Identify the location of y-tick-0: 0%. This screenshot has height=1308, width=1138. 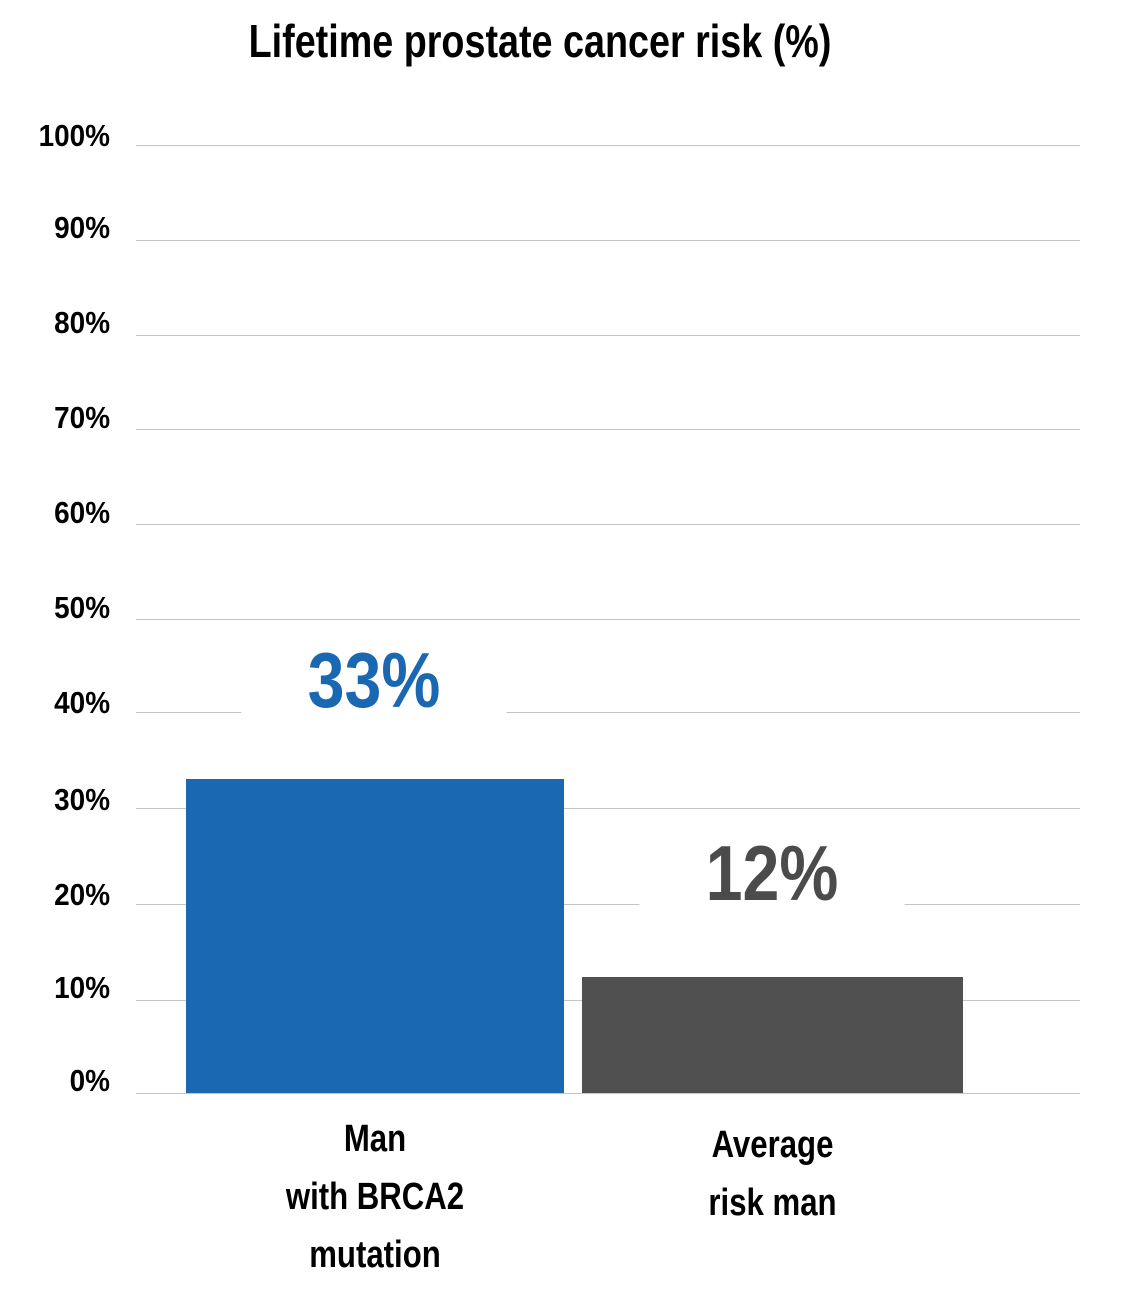
(89, 1080).